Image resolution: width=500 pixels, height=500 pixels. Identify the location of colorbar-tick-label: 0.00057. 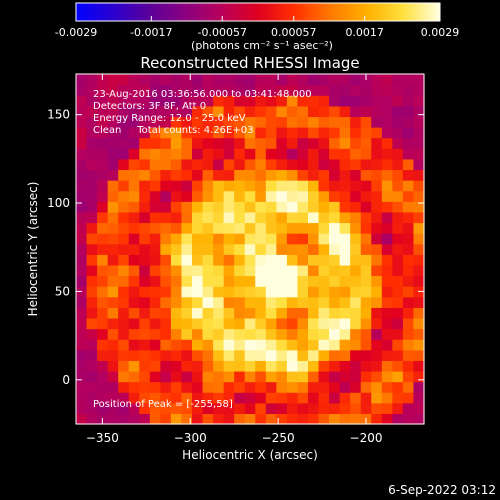
(294, 32).